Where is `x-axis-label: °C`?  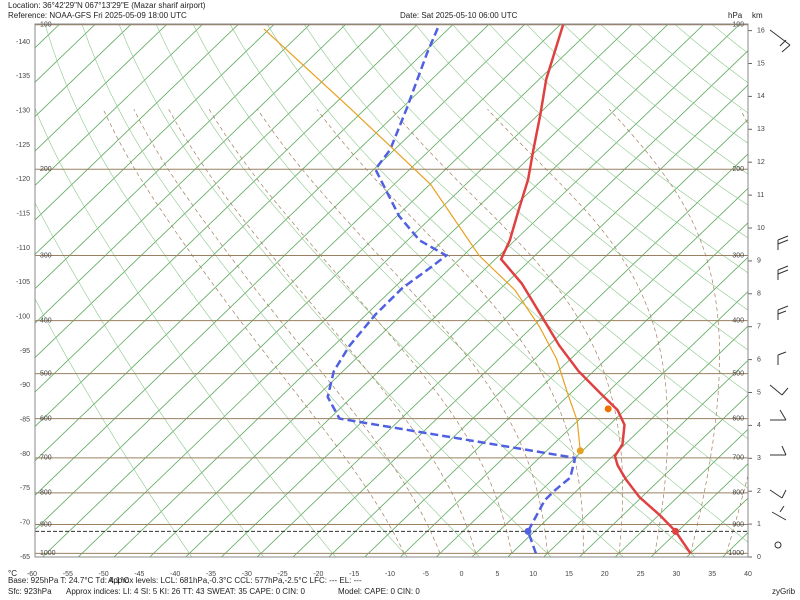 x-axis-label: °C is located at coordinates (12, 573).